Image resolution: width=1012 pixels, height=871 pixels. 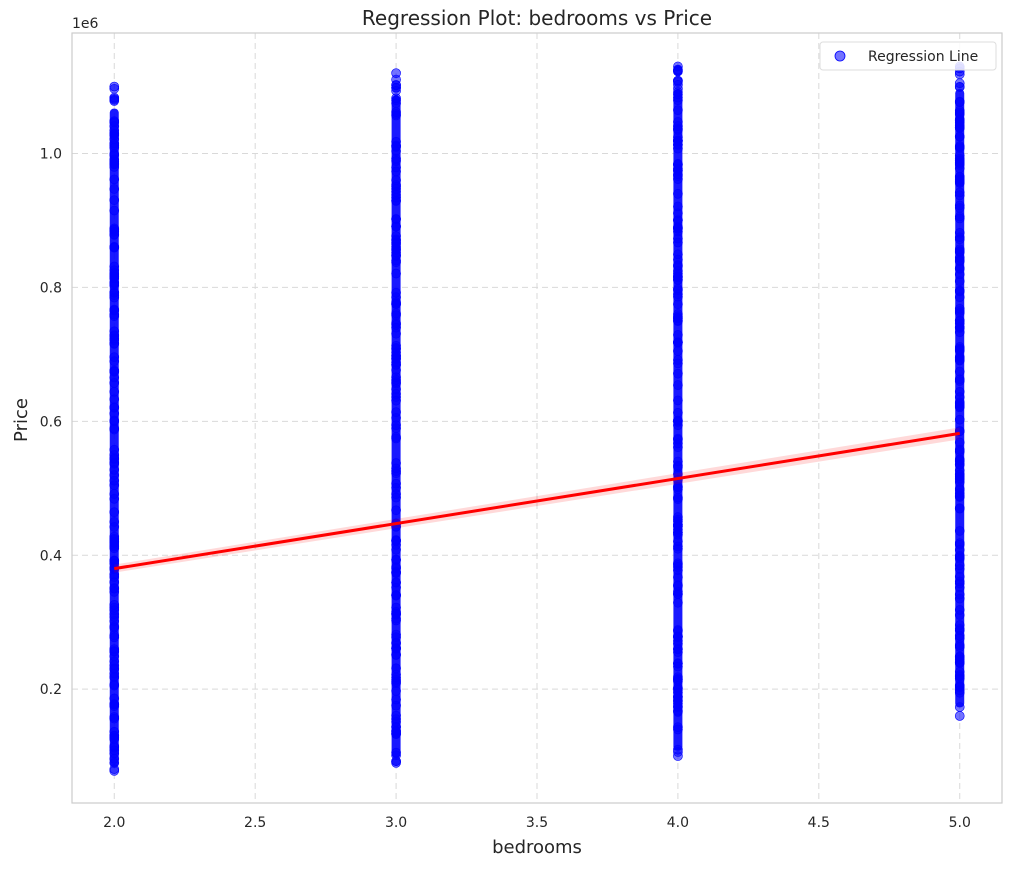 I want to click on y-tick-label: 0.4, so click(x=51, y=556).